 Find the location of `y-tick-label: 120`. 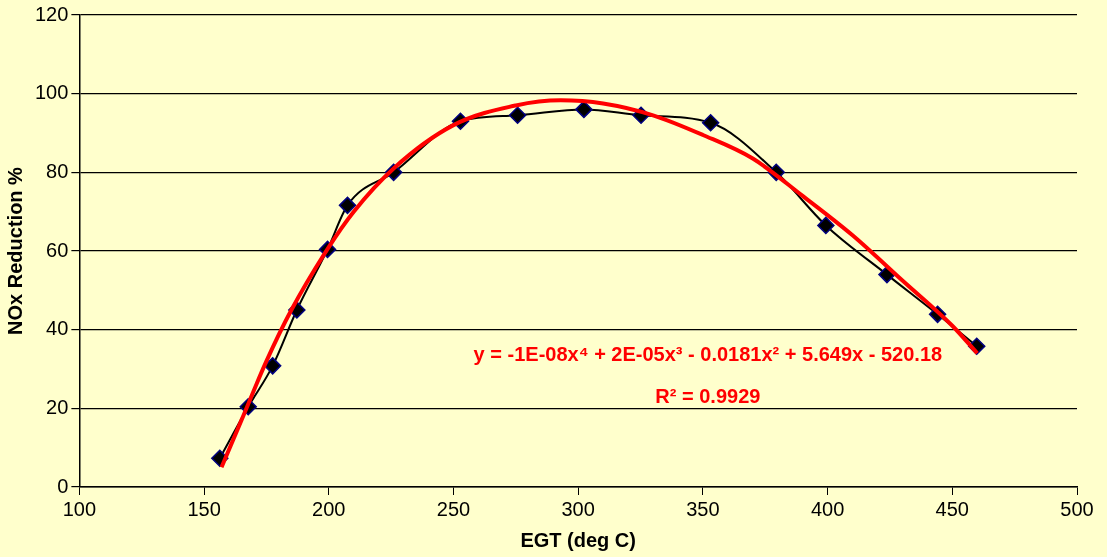

y-tick-label: 120 is located at coordinates (51, 13).